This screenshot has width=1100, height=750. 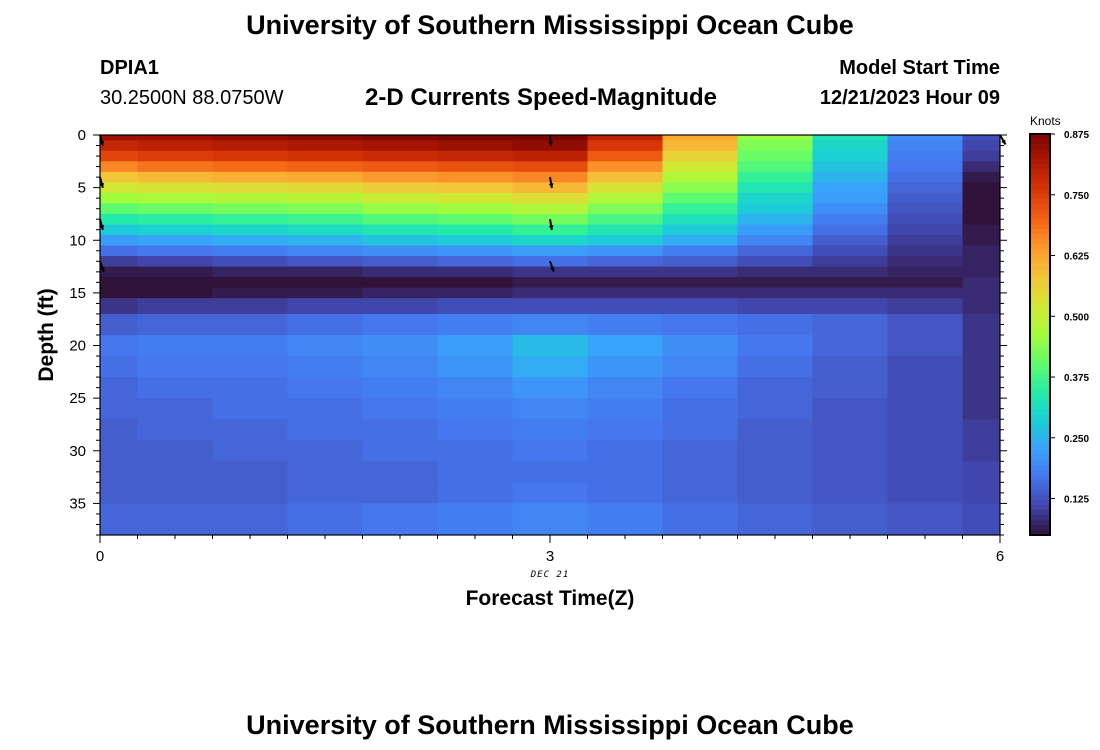 What do you see at coordinates (46, 334) in the screenshot?
I see `y-axis-label: Depth (ft)` at bounding box center [46, 334].